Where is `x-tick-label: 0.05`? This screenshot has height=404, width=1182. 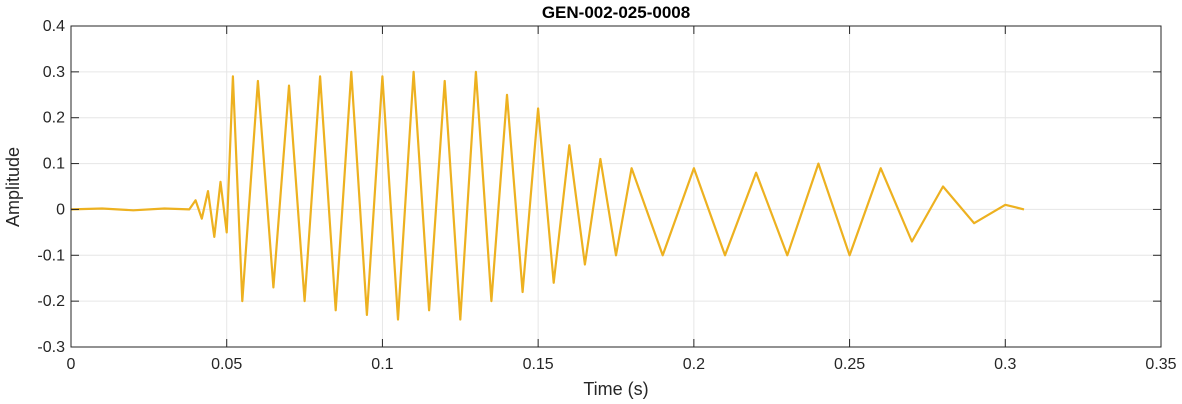
x-tick-label: 0.05 is located at coordinates (226, 364).